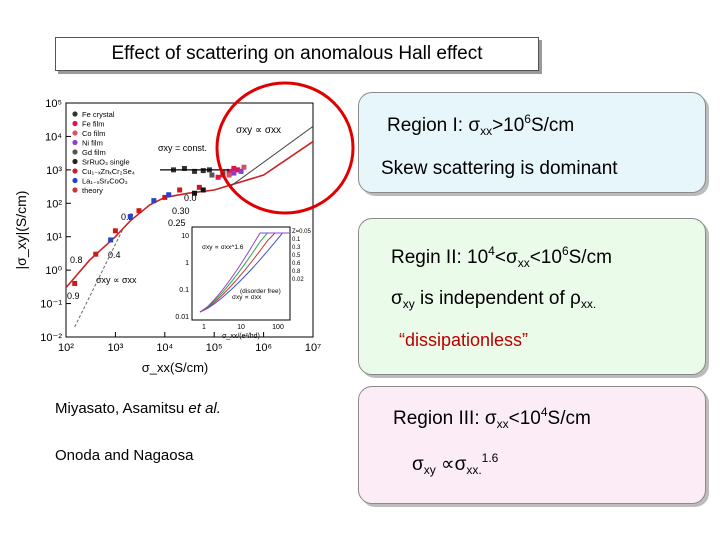 The width and height of the screenshot is (720, 540). I want to click on guide-line-linear, so click(99, 277).